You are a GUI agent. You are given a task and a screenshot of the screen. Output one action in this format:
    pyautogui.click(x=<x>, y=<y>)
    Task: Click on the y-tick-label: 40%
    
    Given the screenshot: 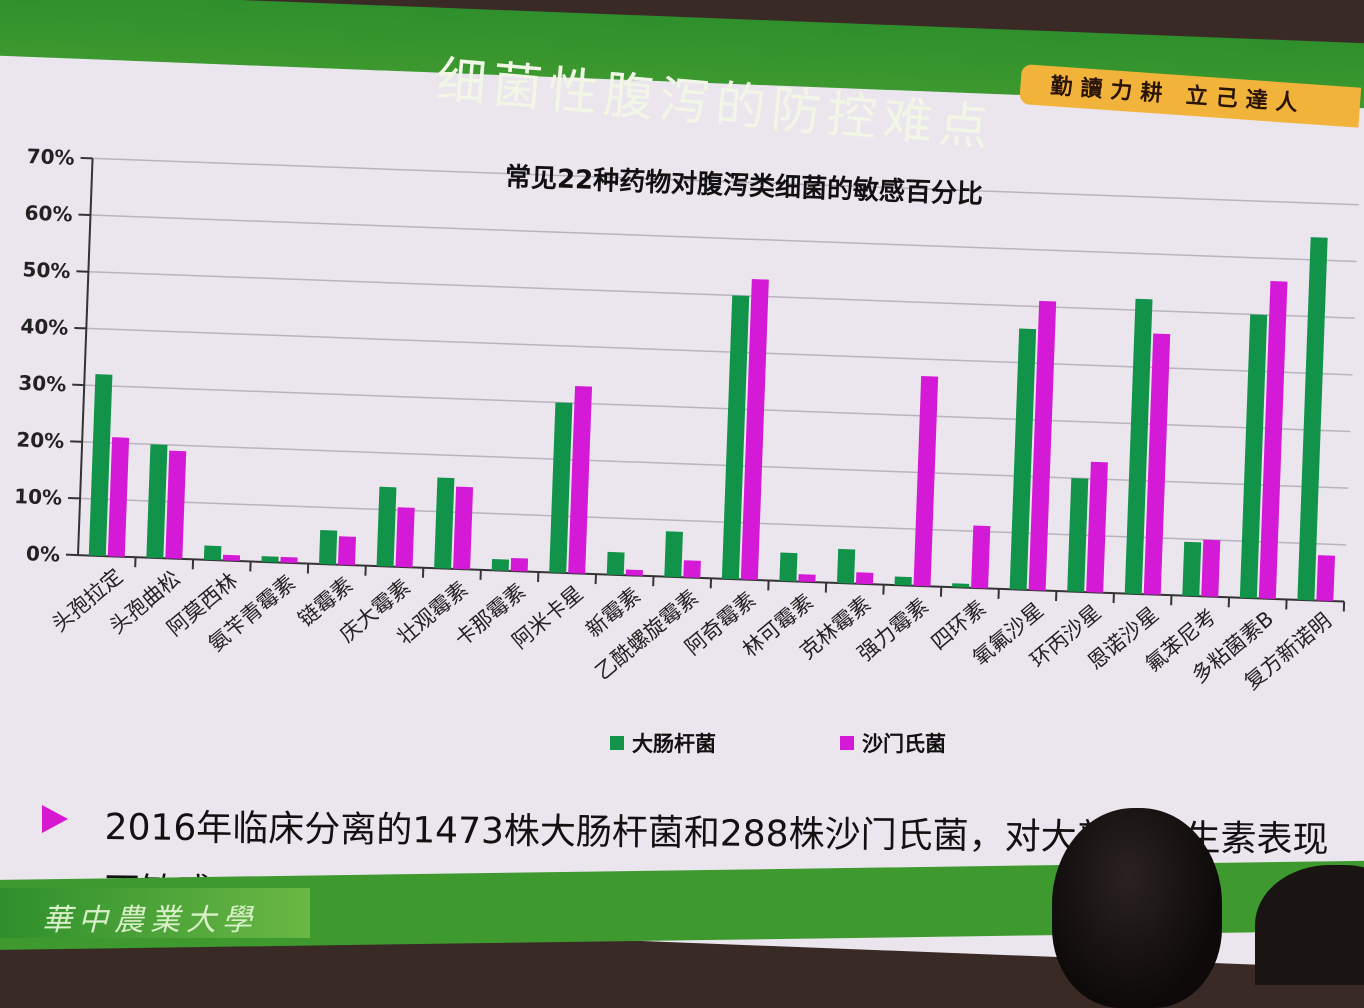 What is the action you would take?
    pyautogui.click(x=44, y=327)
    